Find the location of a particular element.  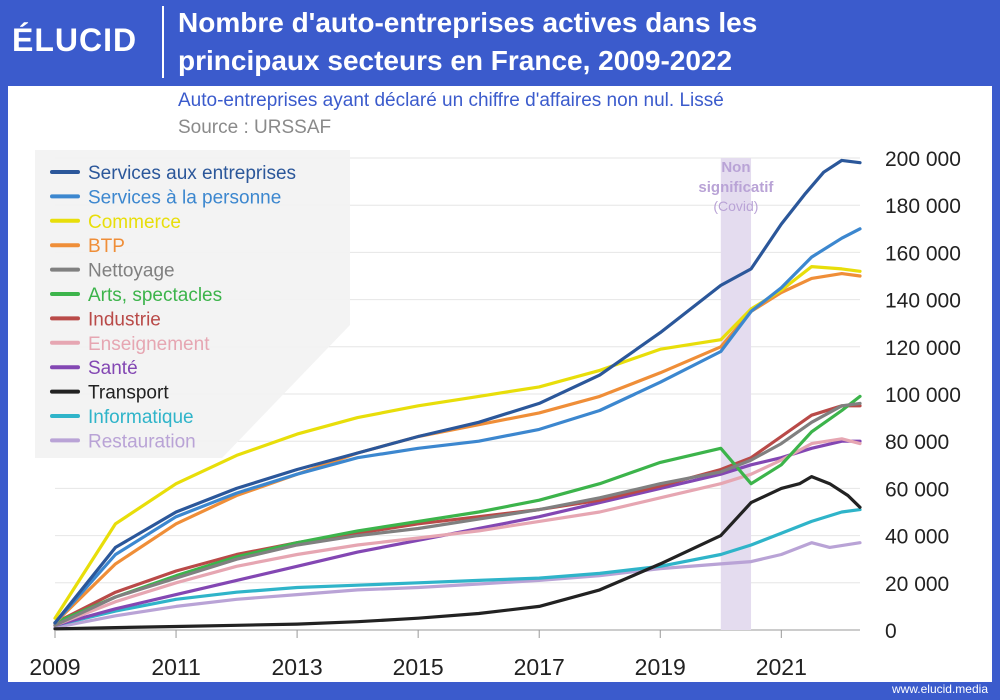

x-tick-label: 2017 is located at coordinates (539, 667).